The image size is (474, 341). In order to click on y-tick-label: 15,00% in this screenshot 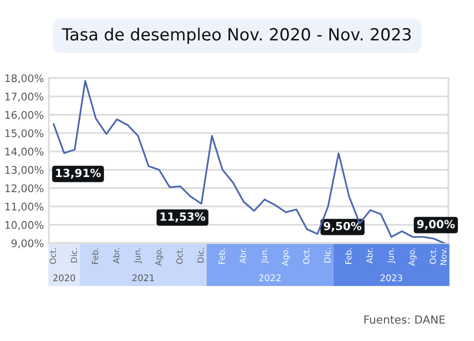, I will do `click(24, 133)`.